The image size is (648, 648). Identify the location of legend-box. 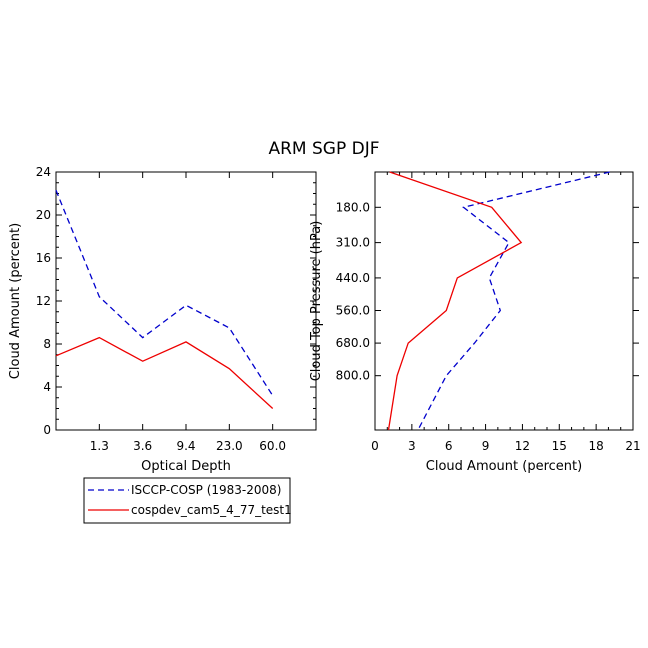
(187, 500).